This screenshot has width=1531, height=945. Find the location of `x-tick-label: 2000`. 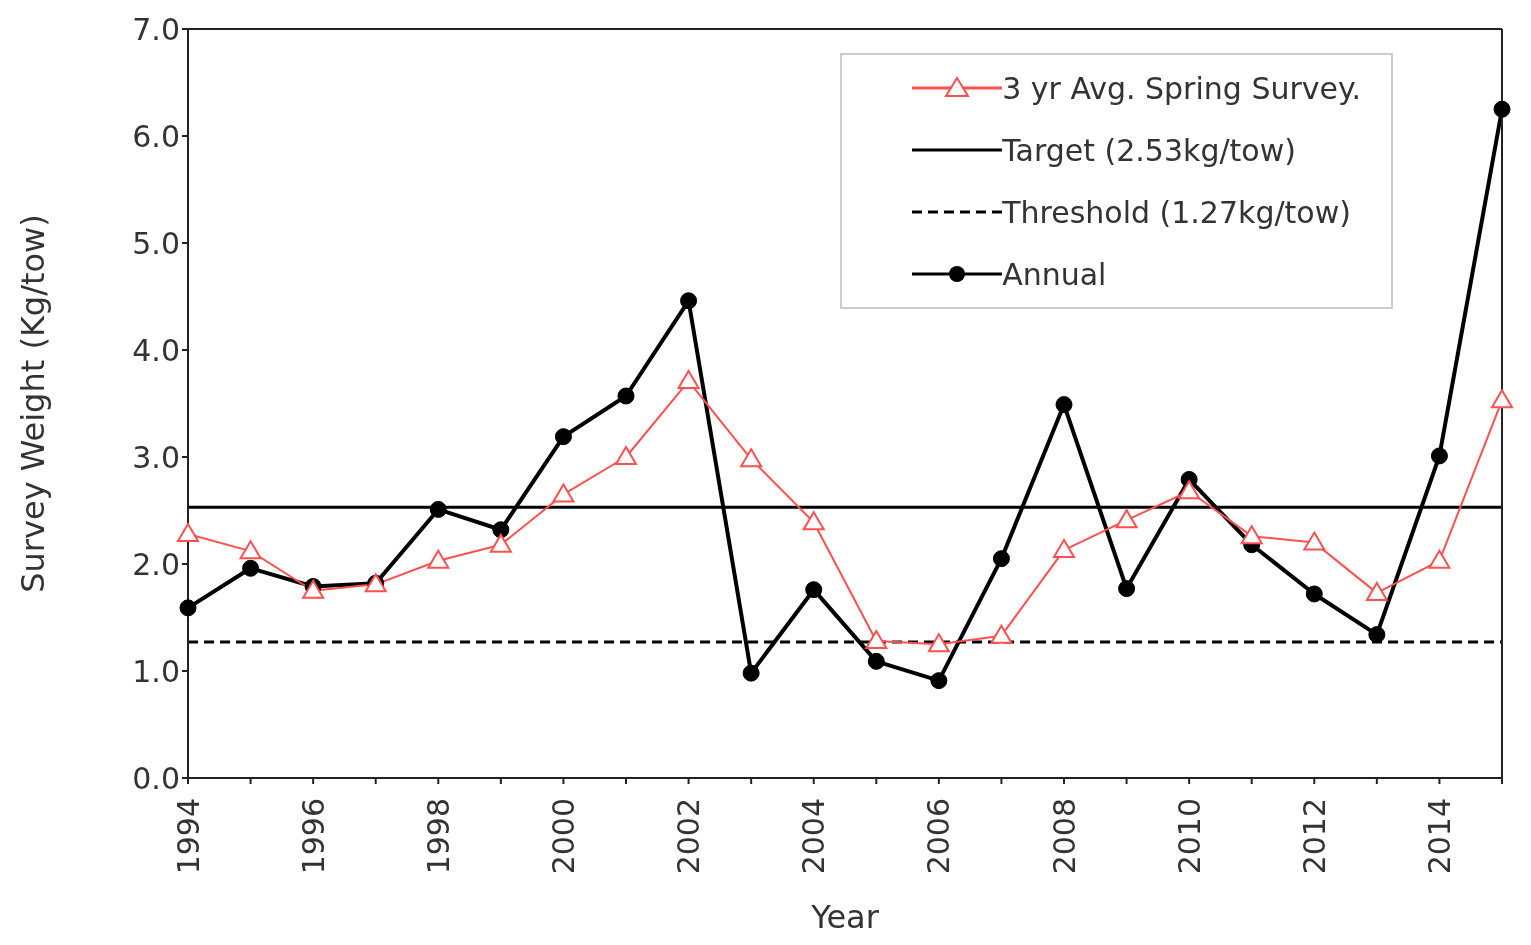

x-tick-label: 2000 is located at coordinates (563, 836).